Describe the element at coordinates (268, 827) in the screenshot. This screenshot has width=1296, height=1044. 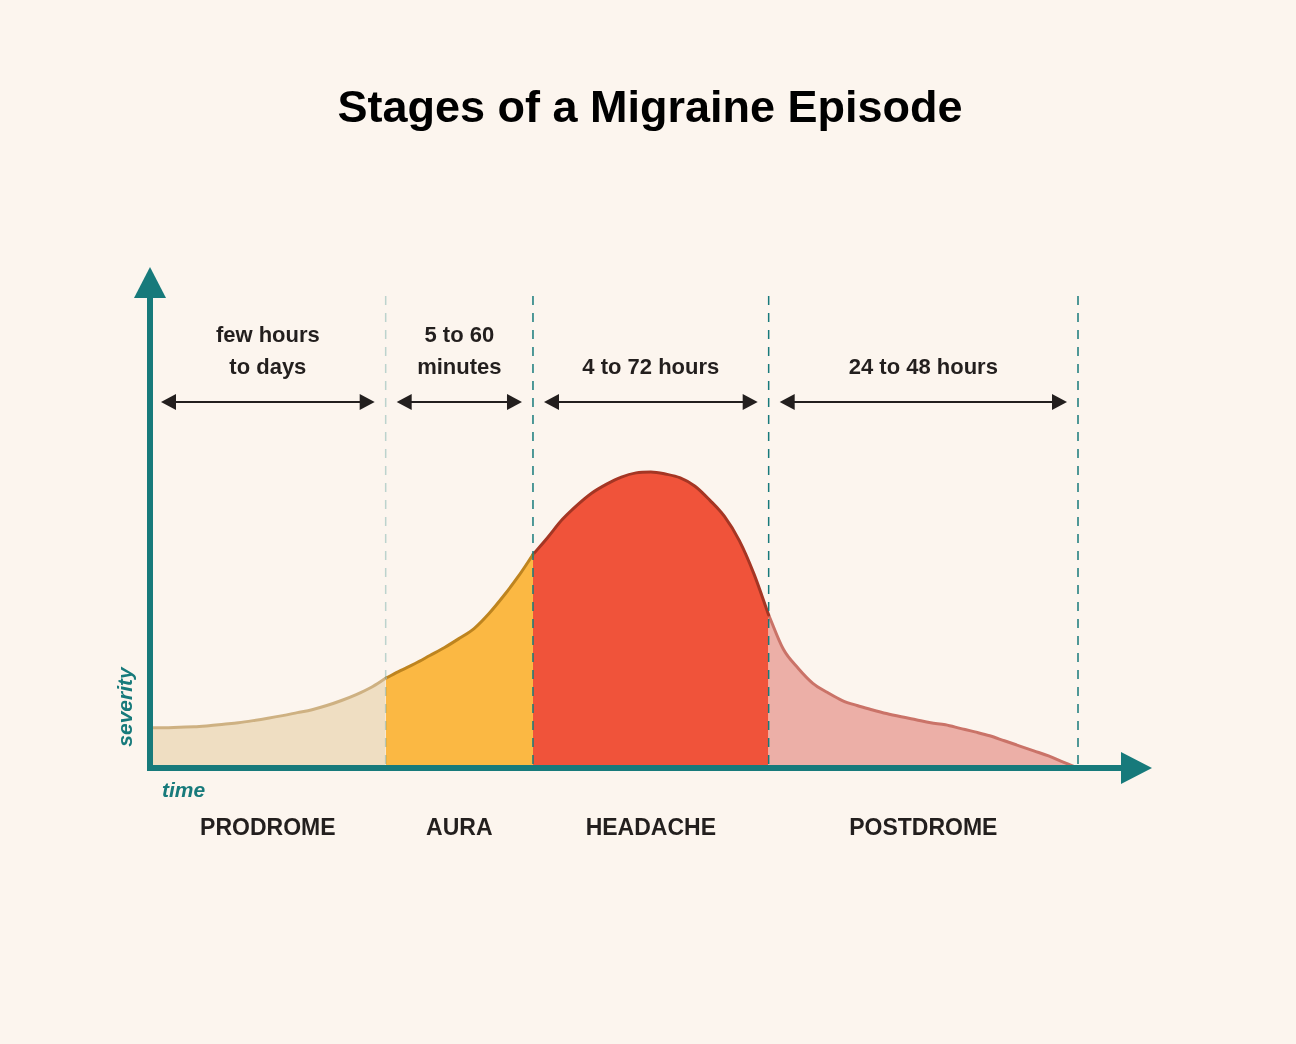
I see `text: PRODROME` at that location.